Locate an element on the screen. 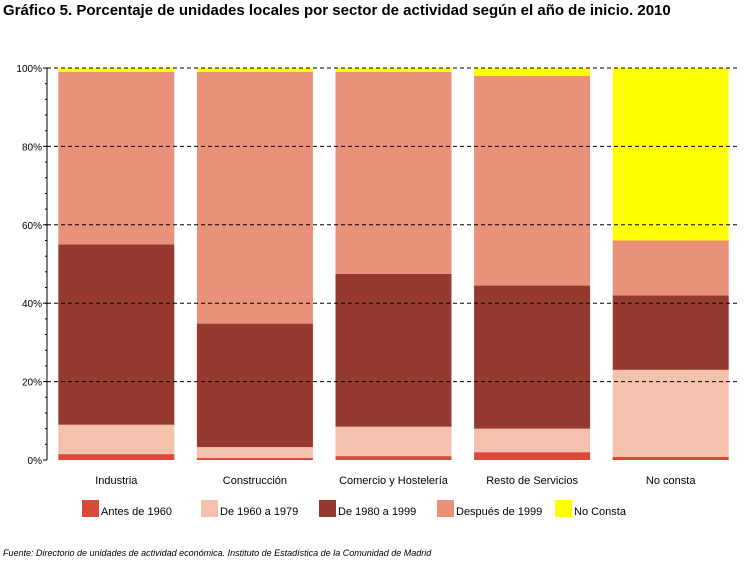  legend-label: De 1960 a 1979 is located at coordinates (259, 512).